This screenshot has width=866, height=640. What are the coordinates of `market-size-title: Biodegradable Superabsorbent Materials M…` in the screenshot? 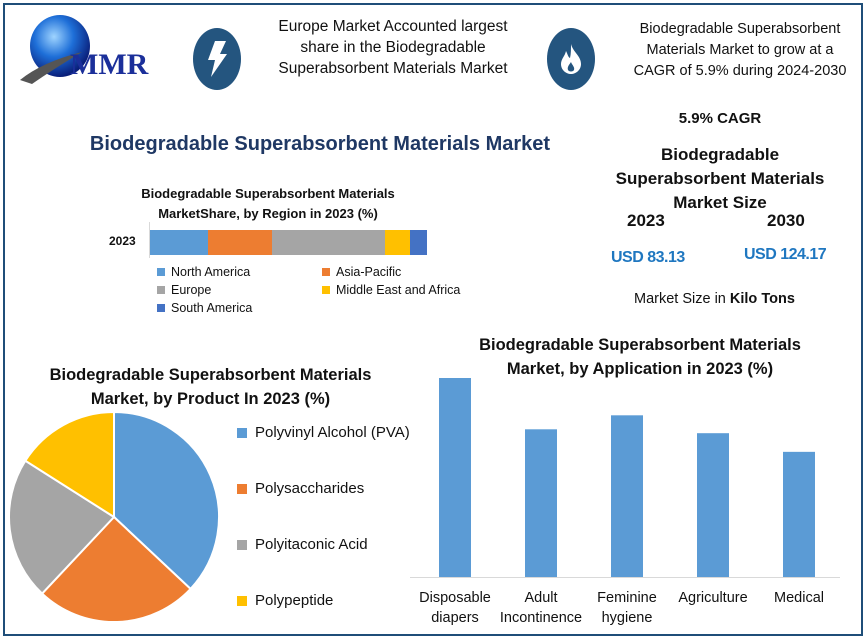 It's located at (720, 178).